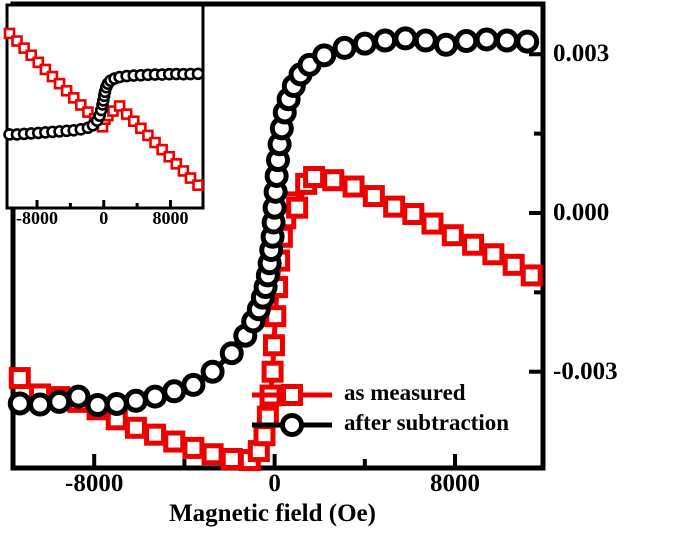  What do you see at coordinates (581, 54) in the screenshot?
I see `y-tick-label-0.003: 0.003` at bounding box center [581, 54].